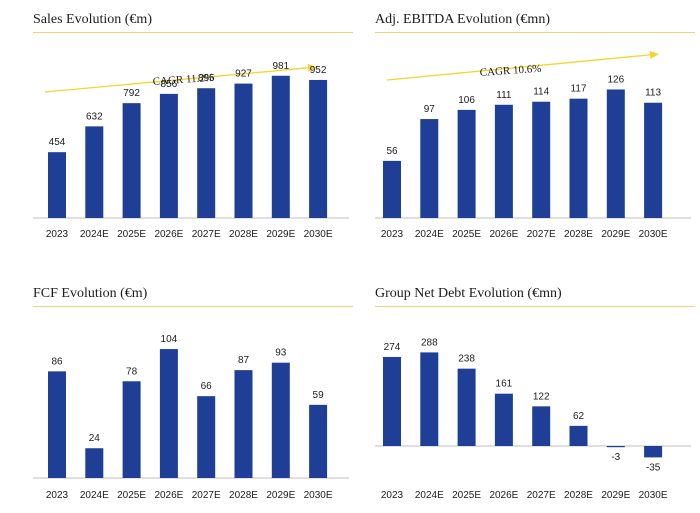  What do you see at coordinates (430, 109) in the screenshot?
I see `bar-value-label: 97` at bounding box center [430, 109].